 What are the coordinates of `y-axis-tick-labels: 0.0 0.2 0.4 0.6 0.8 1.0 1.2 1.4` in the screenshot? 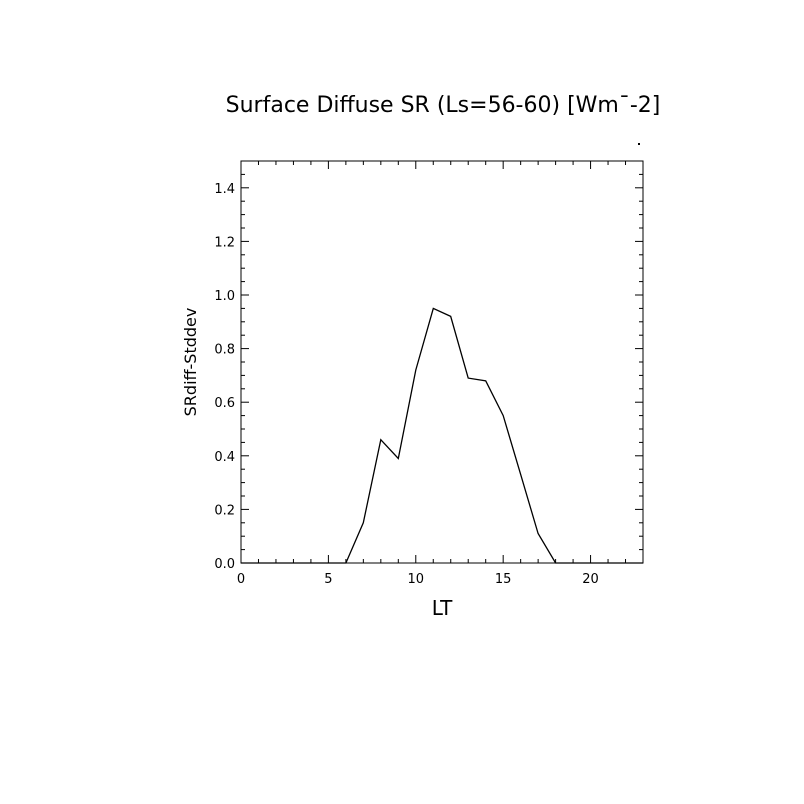 It's located at (224, 377).